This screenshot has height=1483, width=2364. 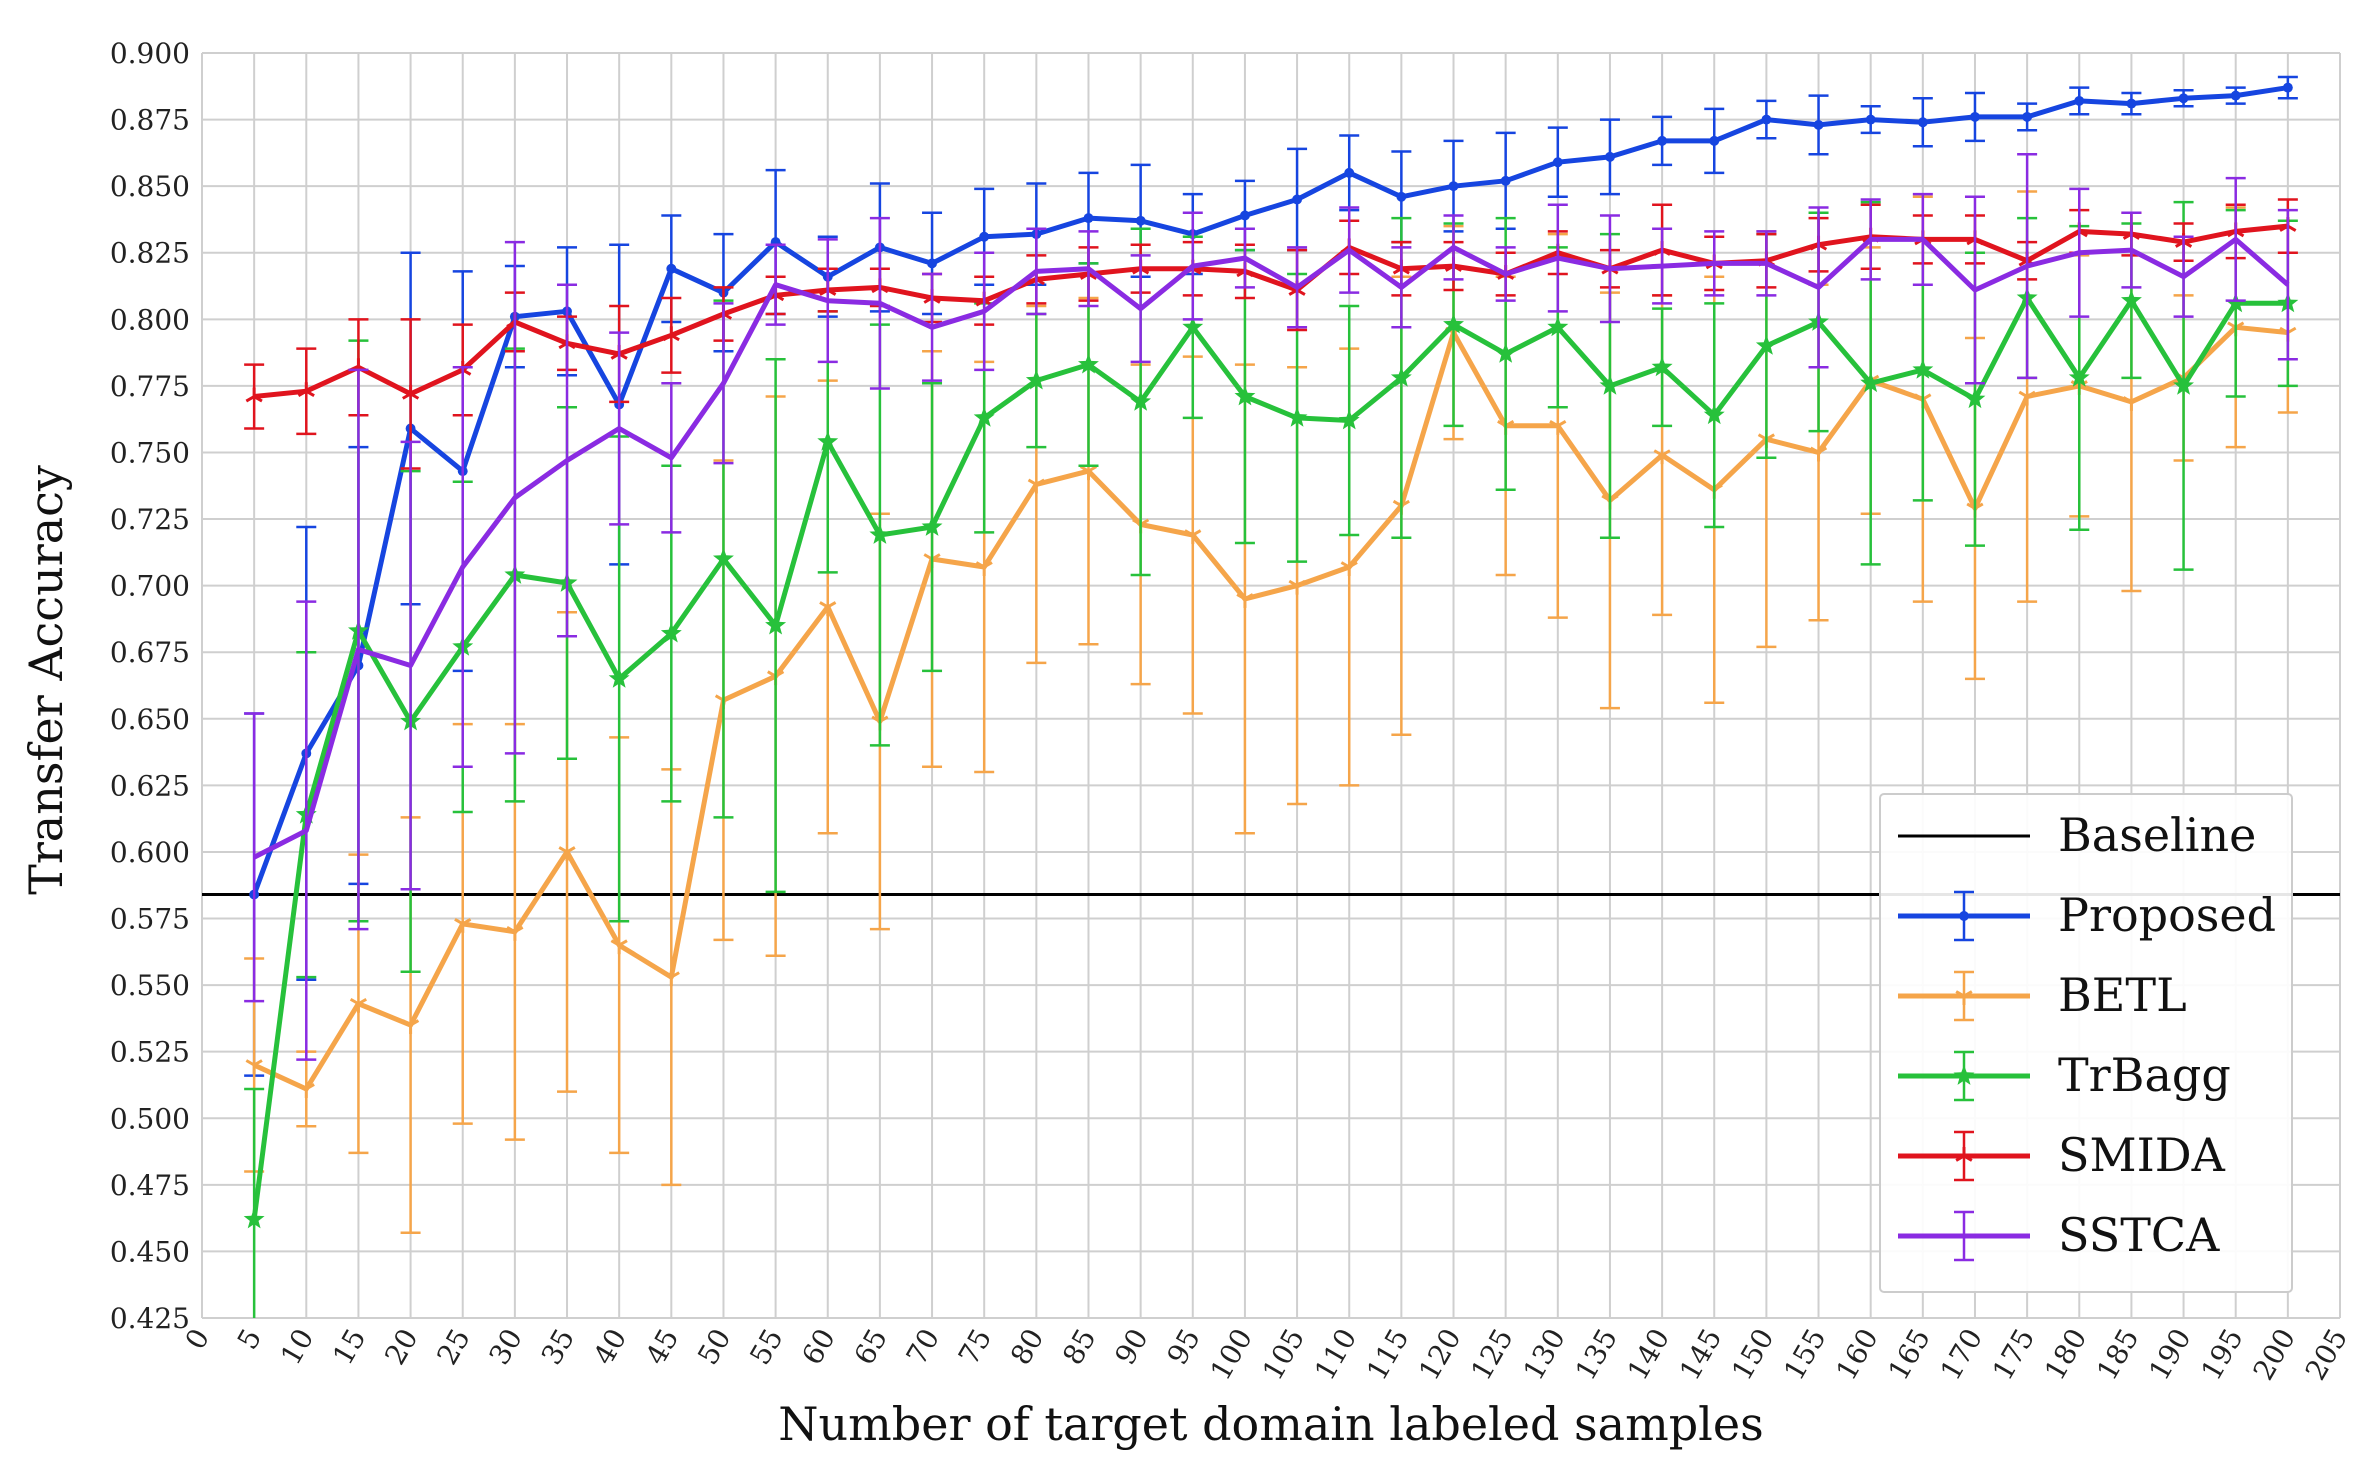 What do you see at coordinates (150, 186) in the screenshot?
I see `y-tick-label: 0.850` at bounding box center [150, 186].